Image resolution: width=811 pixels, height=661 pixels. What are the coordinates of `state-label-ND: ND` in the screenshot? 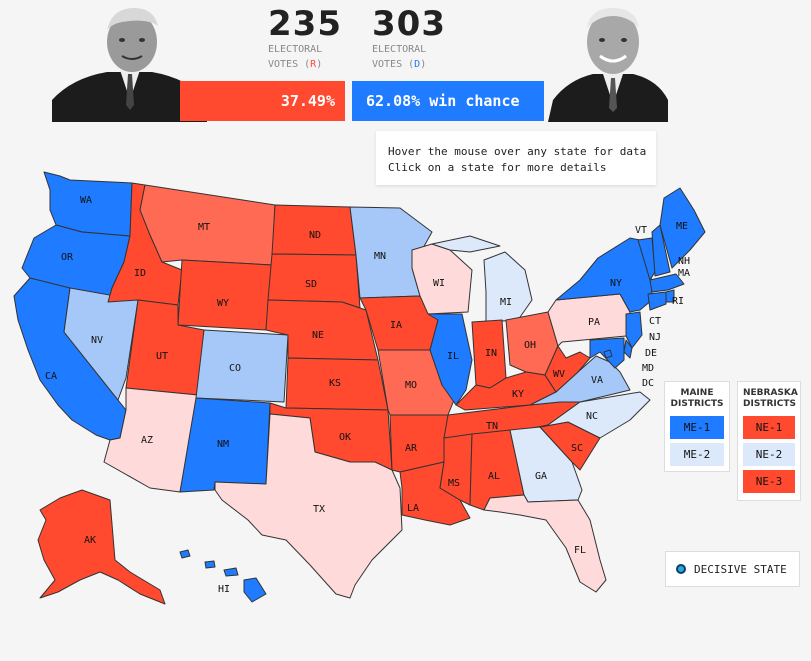 It's located at (315, 235).